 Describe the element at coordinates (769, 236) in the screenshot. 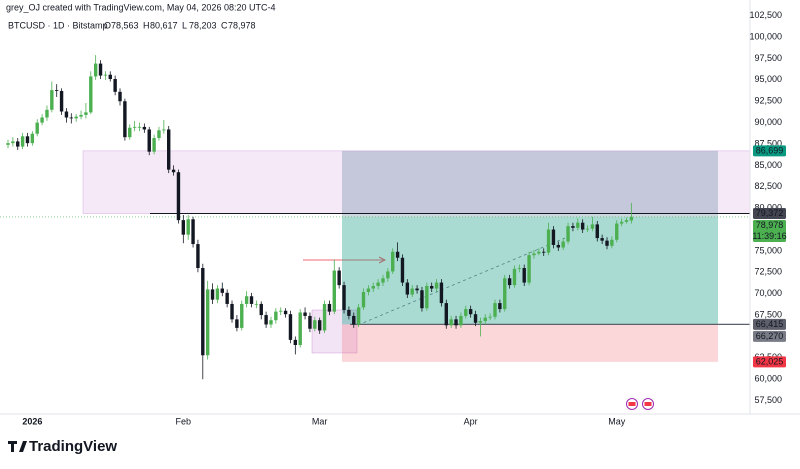

I see `countdown-label: 11:39:16` at that location.